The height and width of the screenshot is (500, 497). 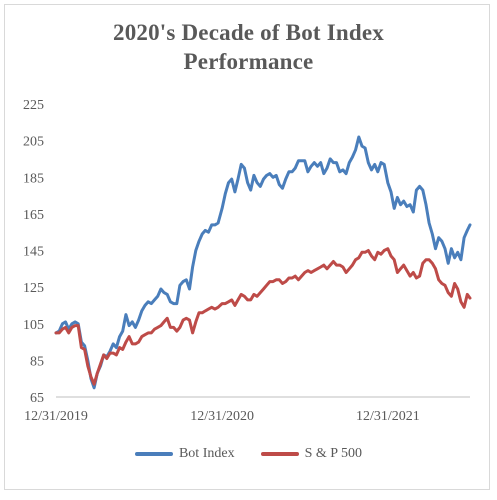 I want to click on y-tick-label: 145, so click(x=33, y=252).